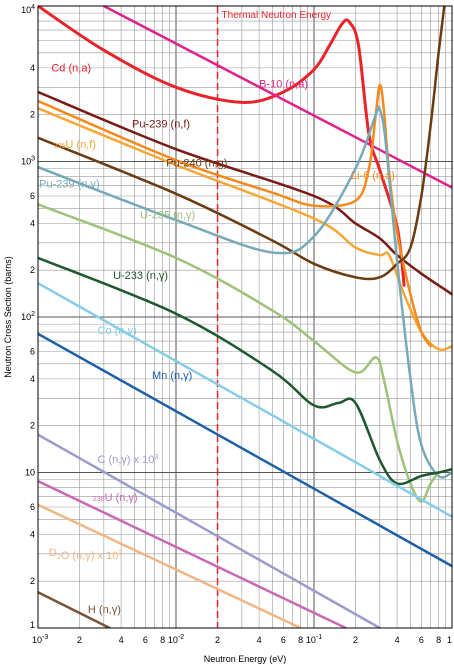 The width and height of the screenshot is (454, 666). I want to click on series-label: C (n,γ) x 103, so click(128, 460).